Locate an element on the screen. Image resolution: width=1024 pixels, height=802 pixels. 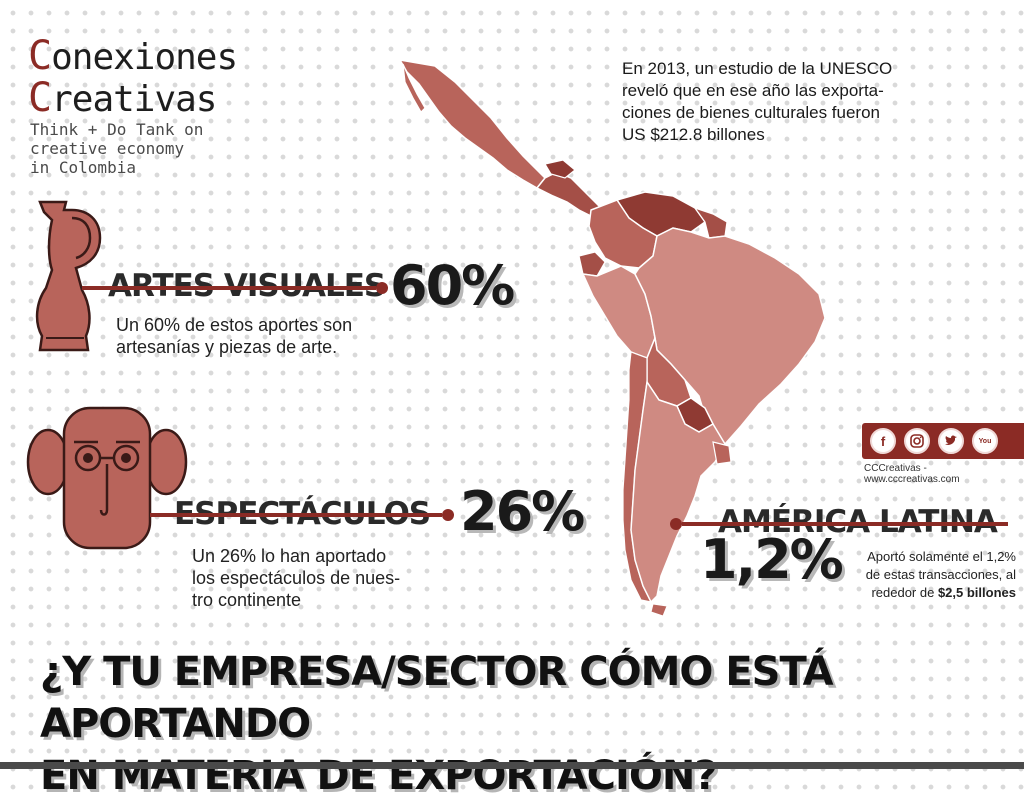
artes-strike-line is located at coordinates (229, 288).